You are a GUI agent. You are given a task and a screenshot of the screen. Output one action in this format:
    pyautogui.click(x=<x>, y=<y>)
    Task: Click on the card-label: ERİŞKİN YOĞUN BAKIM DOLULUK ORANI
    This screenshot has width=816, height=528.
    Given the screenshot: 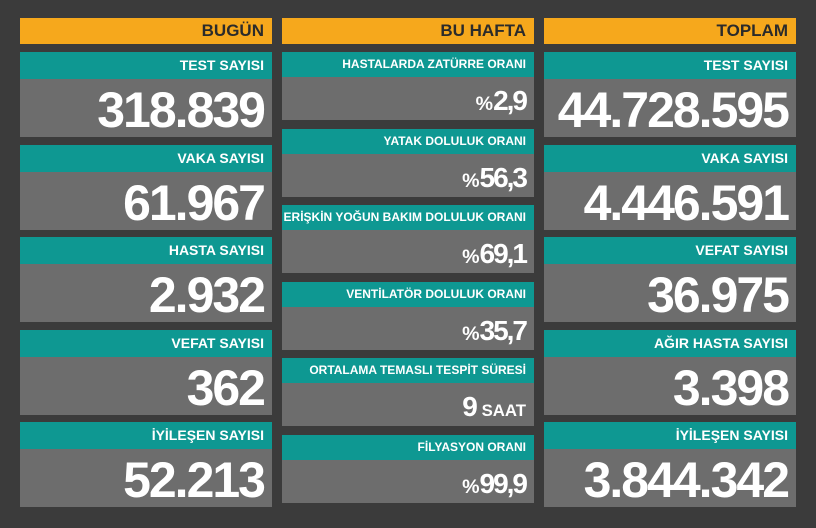 What is the action you would take?
    pyautogui.click(x=408, y=218)
    